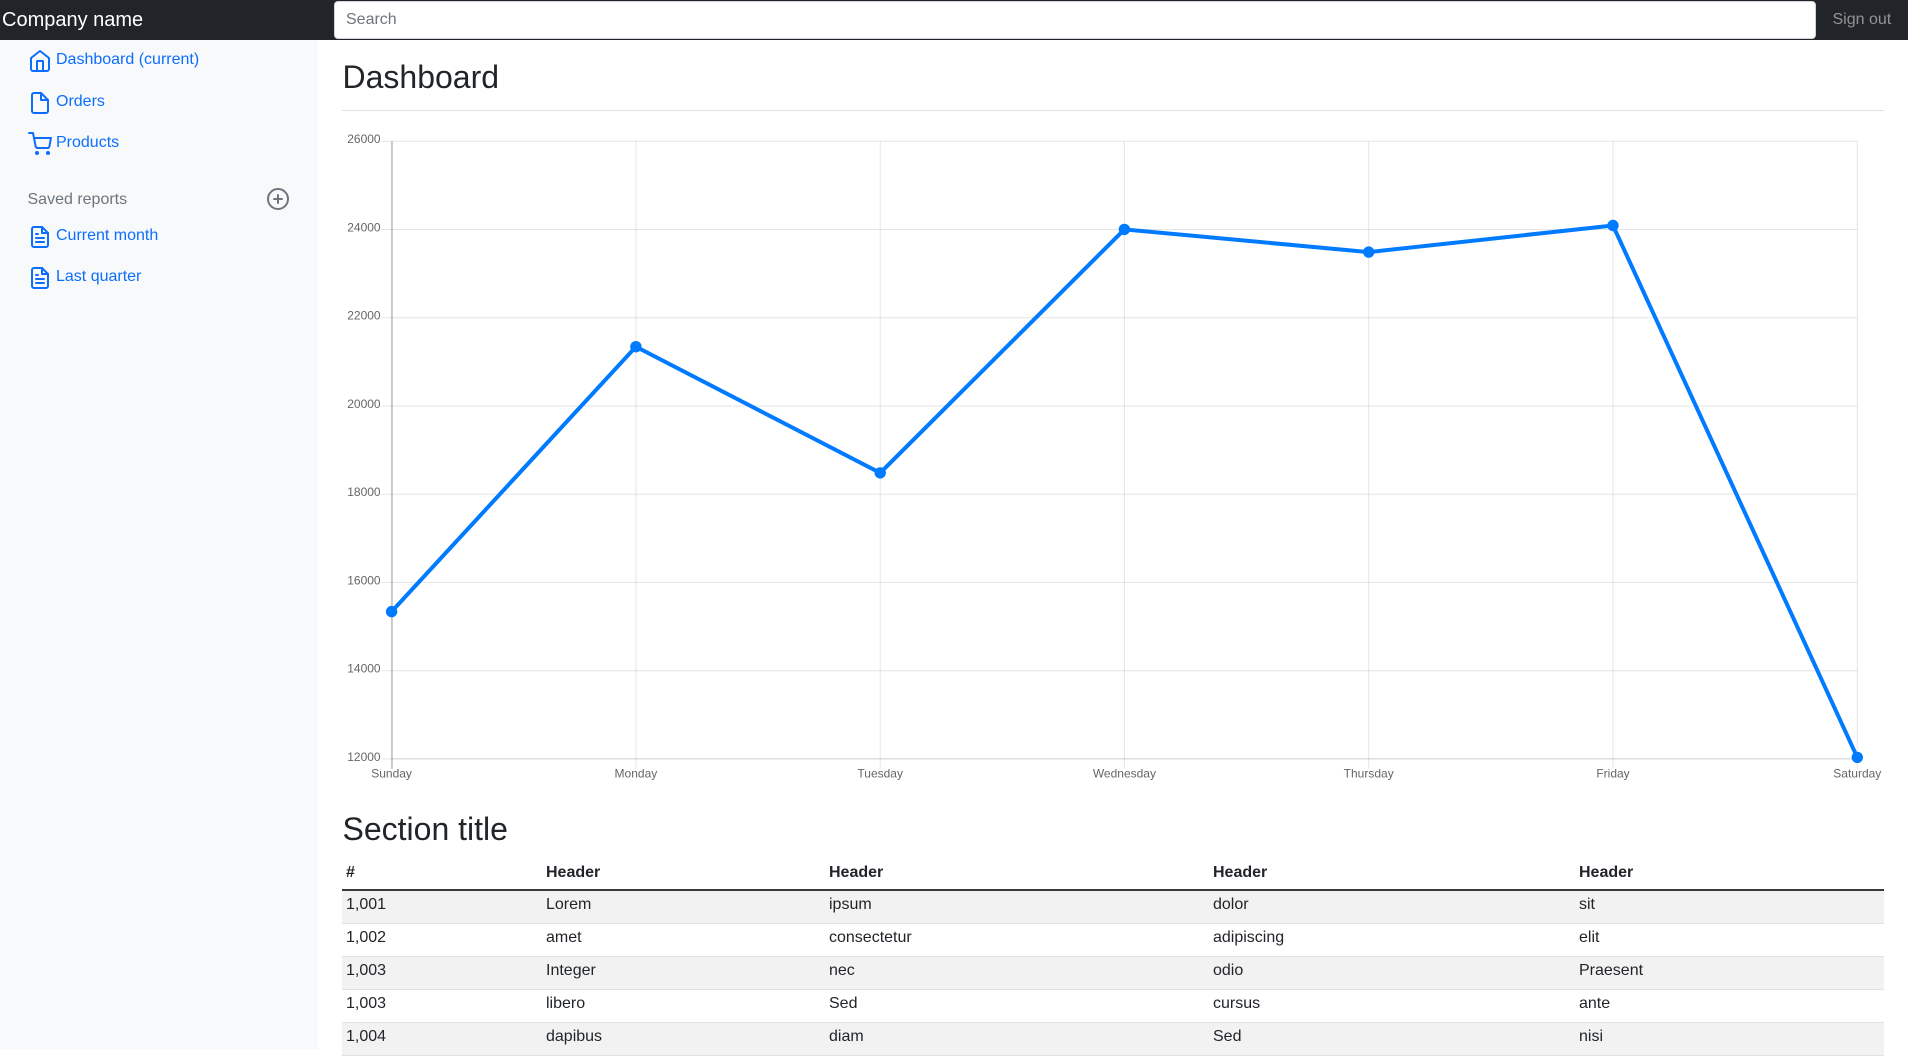  What do you see at coordinates (880, 774) in the screenshot?
I see `svg-text: Tuesday` at bounding box center [880, 774].